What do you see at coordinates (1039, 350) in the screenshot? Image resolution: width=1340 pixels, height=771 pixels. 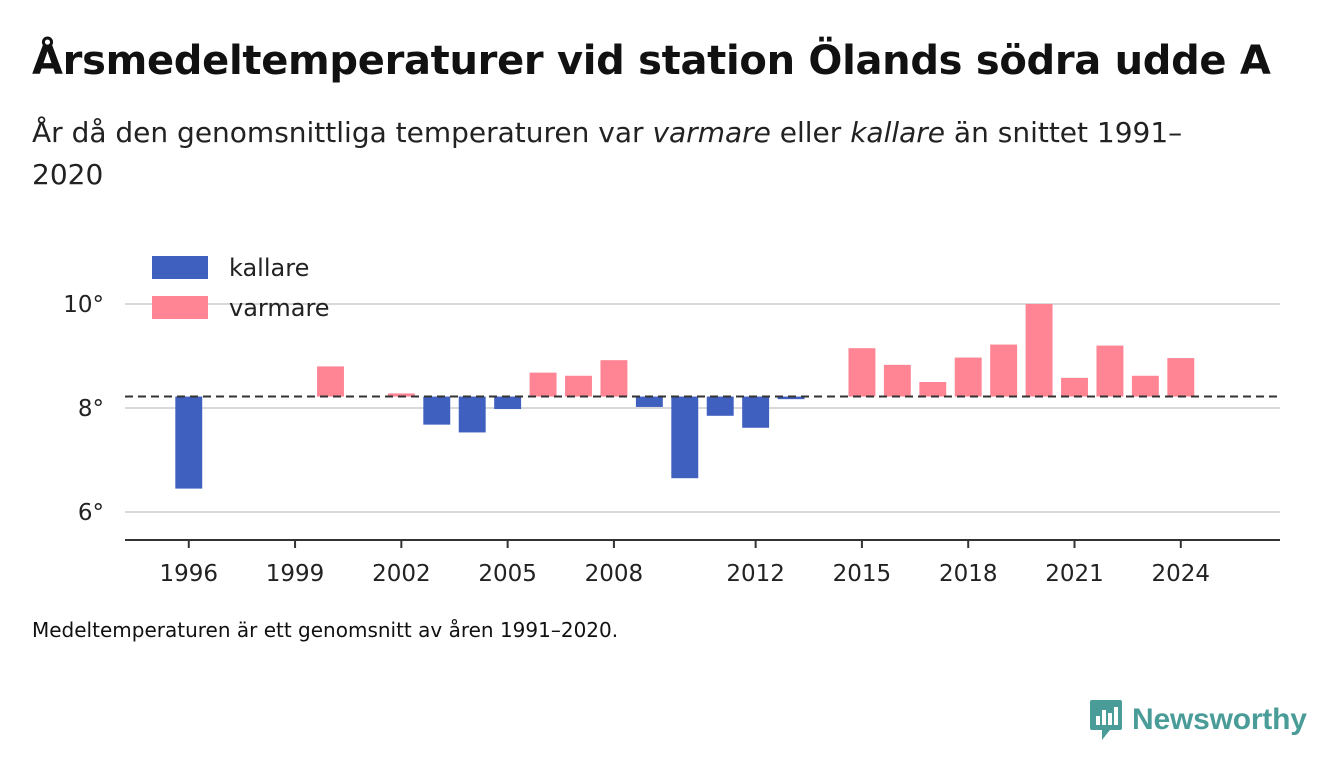 I see `bar-warmer-2020` at bounding box center [1039, 350].